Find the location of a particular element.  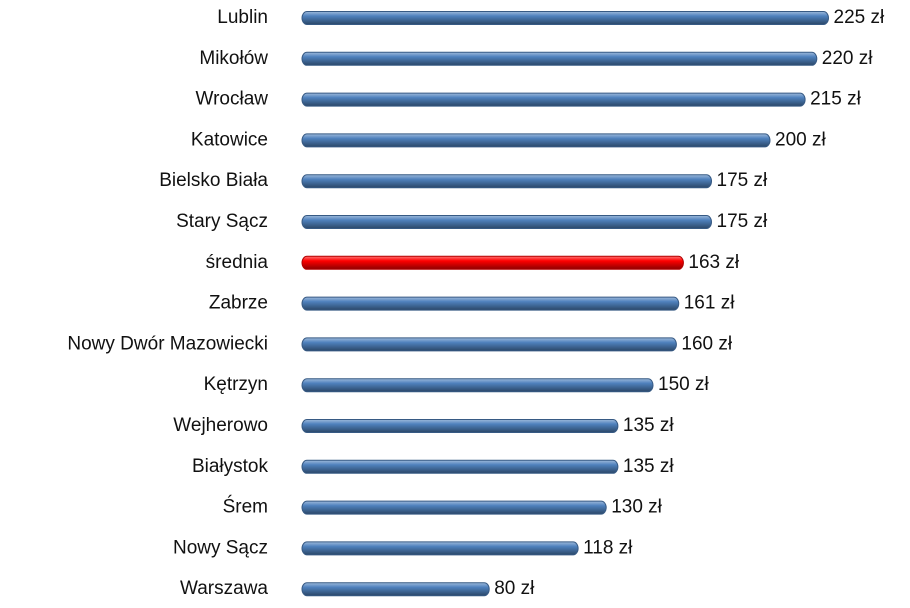

value-label: 80 zł is located at coordinates (514, 588).